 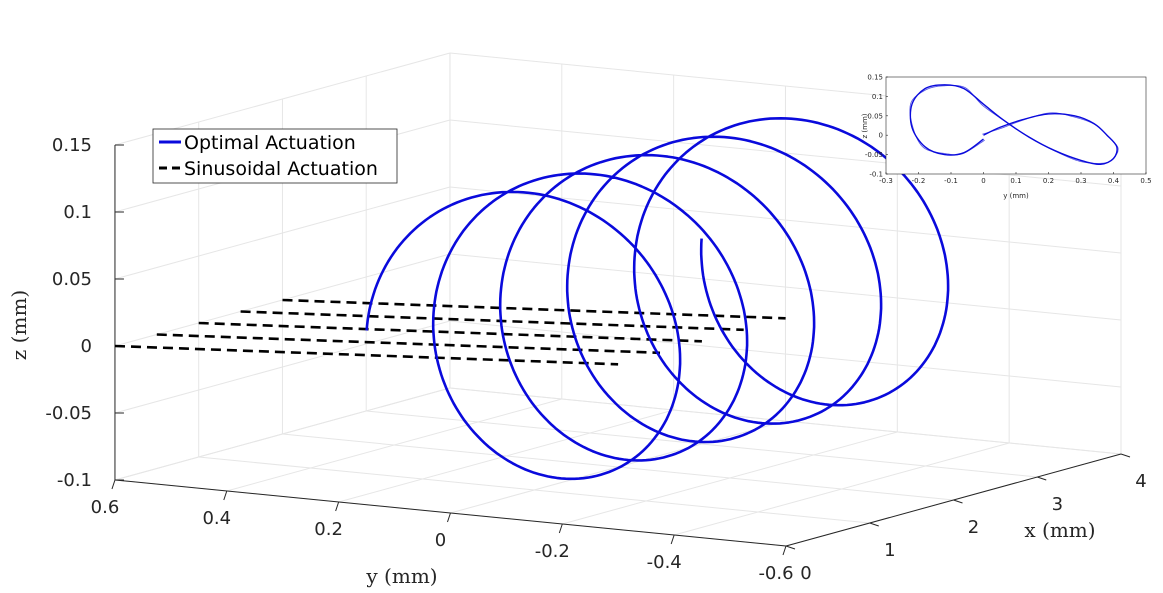 What do you see at coordinates (805, 573) in the screenshot?
I see `x-tick-label: 0` at bounding box center [805, 573].